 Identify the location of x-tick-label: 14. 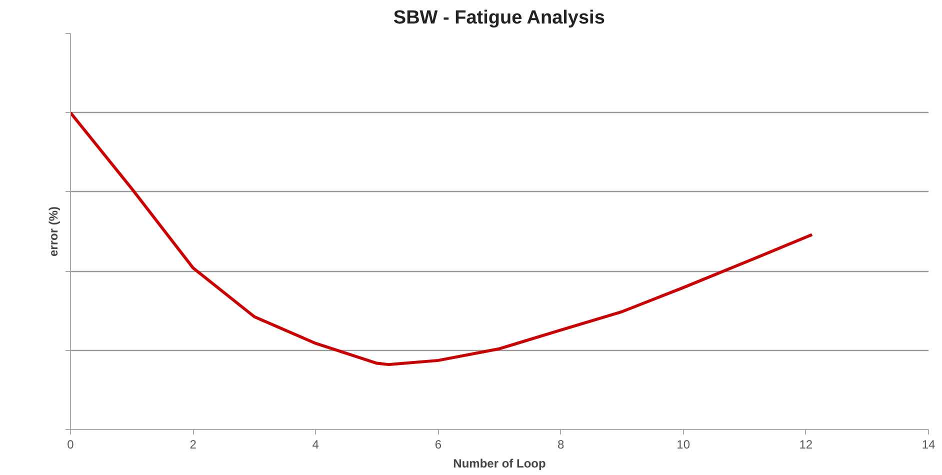
(929, 445).